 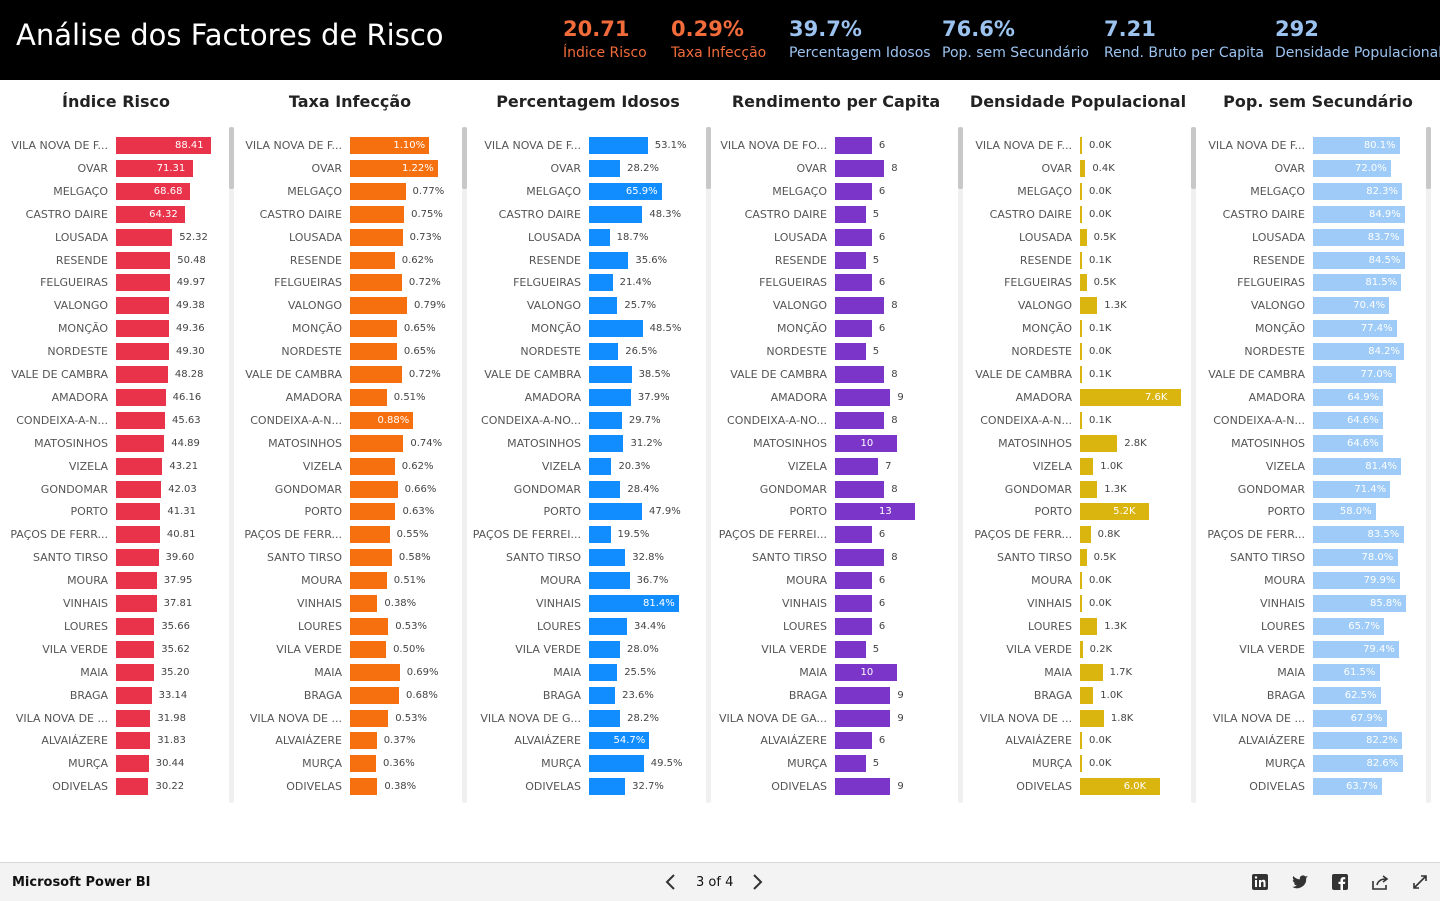 I want to click on chevron-left-icon, so click(x=671, y=885).